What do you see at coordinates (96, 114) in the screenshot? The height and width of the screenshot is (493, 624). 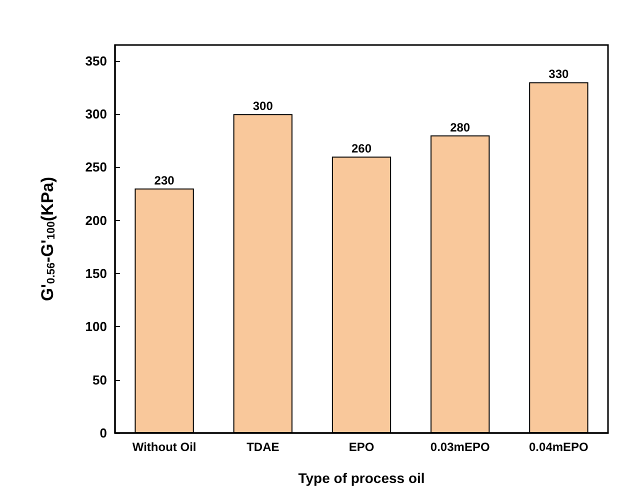 I see `y-tick-label: 300` at bounding box center [96, 114].